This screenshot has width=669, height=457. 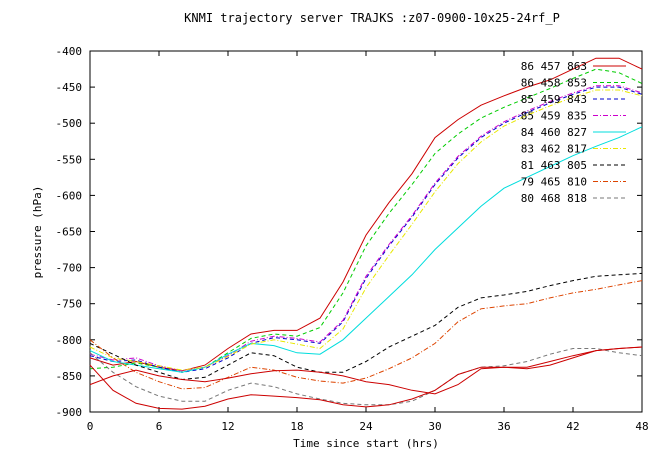 What do you see at coordinates (554, 132) in the screenshot?
I see `legend-label: 84 460 827` at bounding box center [554, 132].